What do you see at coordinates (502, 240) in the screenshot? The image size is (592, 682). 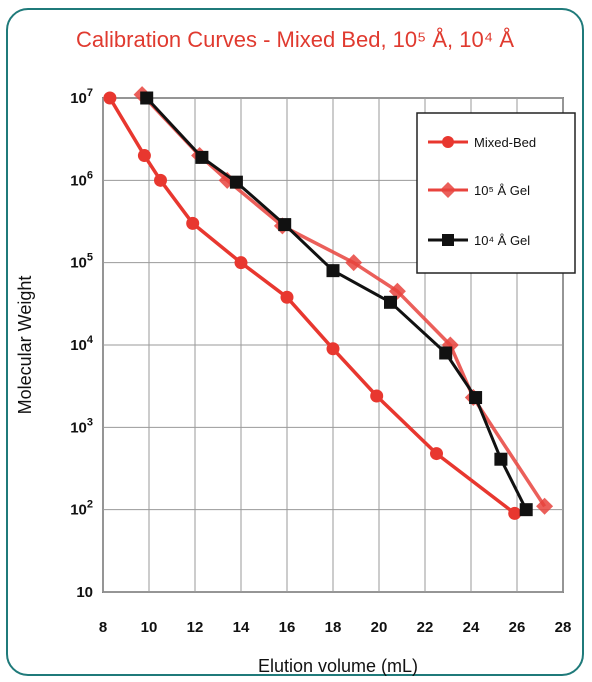 I see `legend-label: 10⁴ Å Gel` at bounding box center [502, 240].